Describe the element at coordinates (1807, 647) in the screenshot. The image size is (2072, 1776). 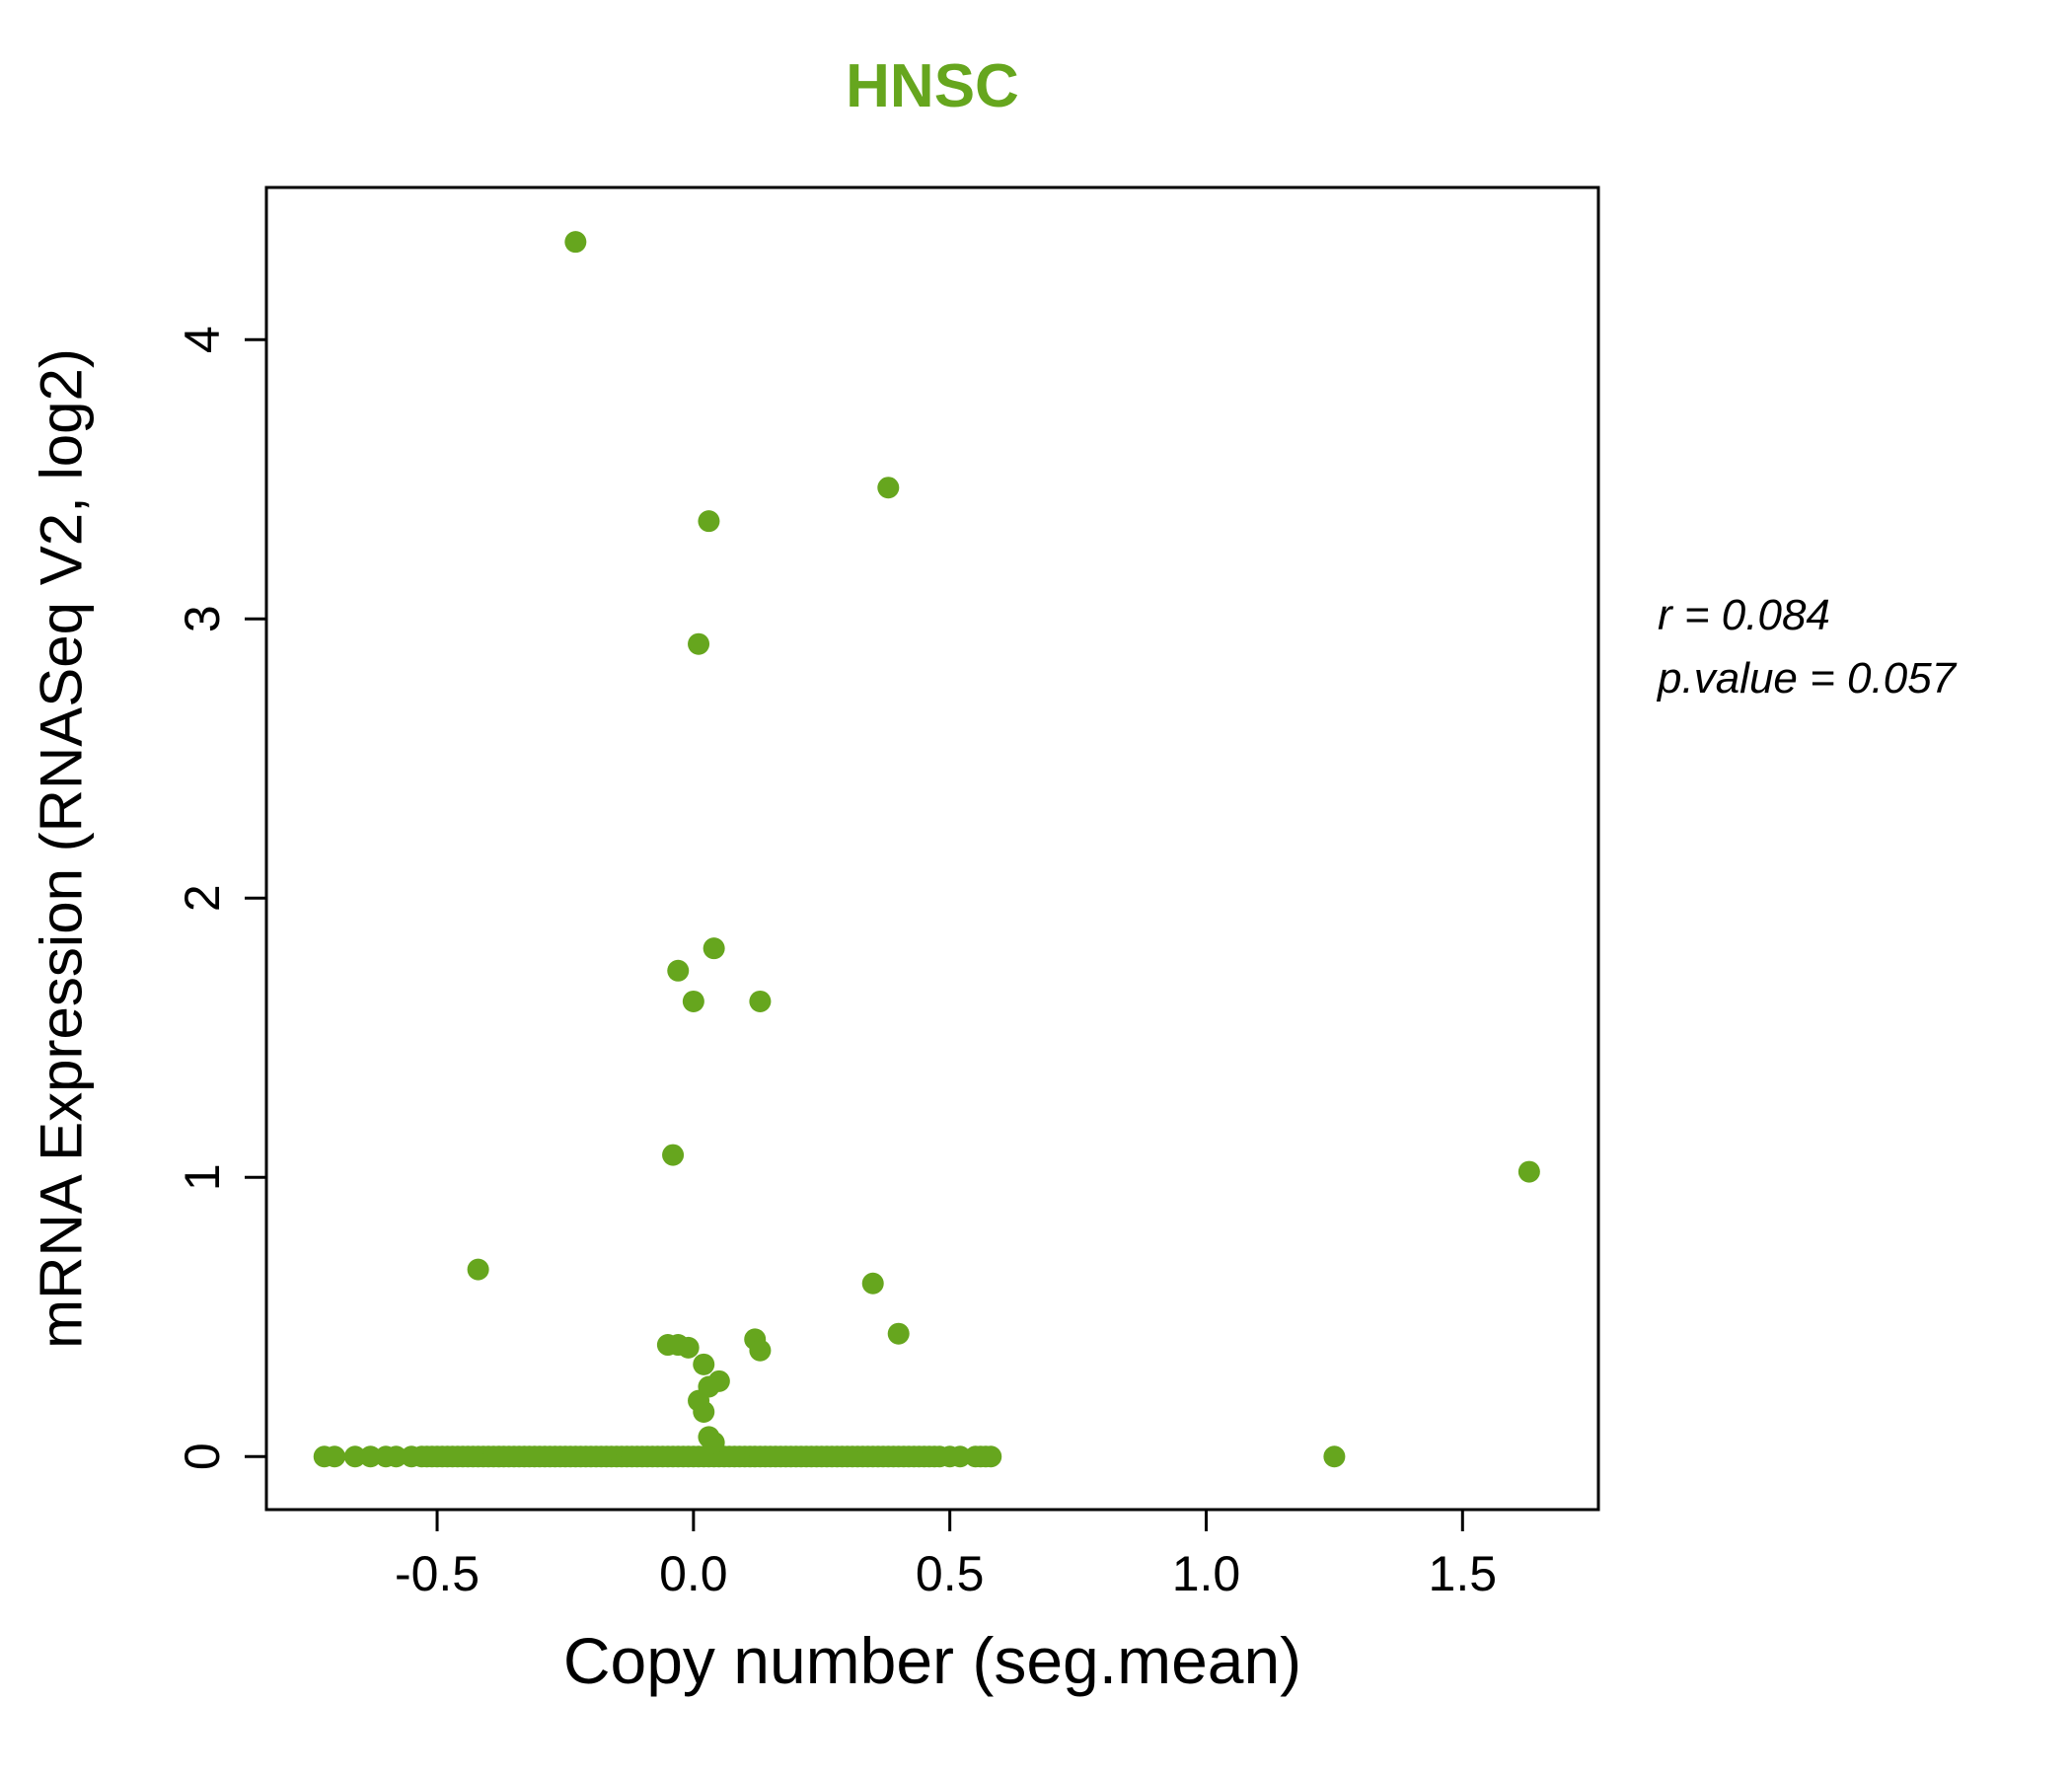
I see `correlation-annotation: r = 0.084 p.value = 0.057` at that location.